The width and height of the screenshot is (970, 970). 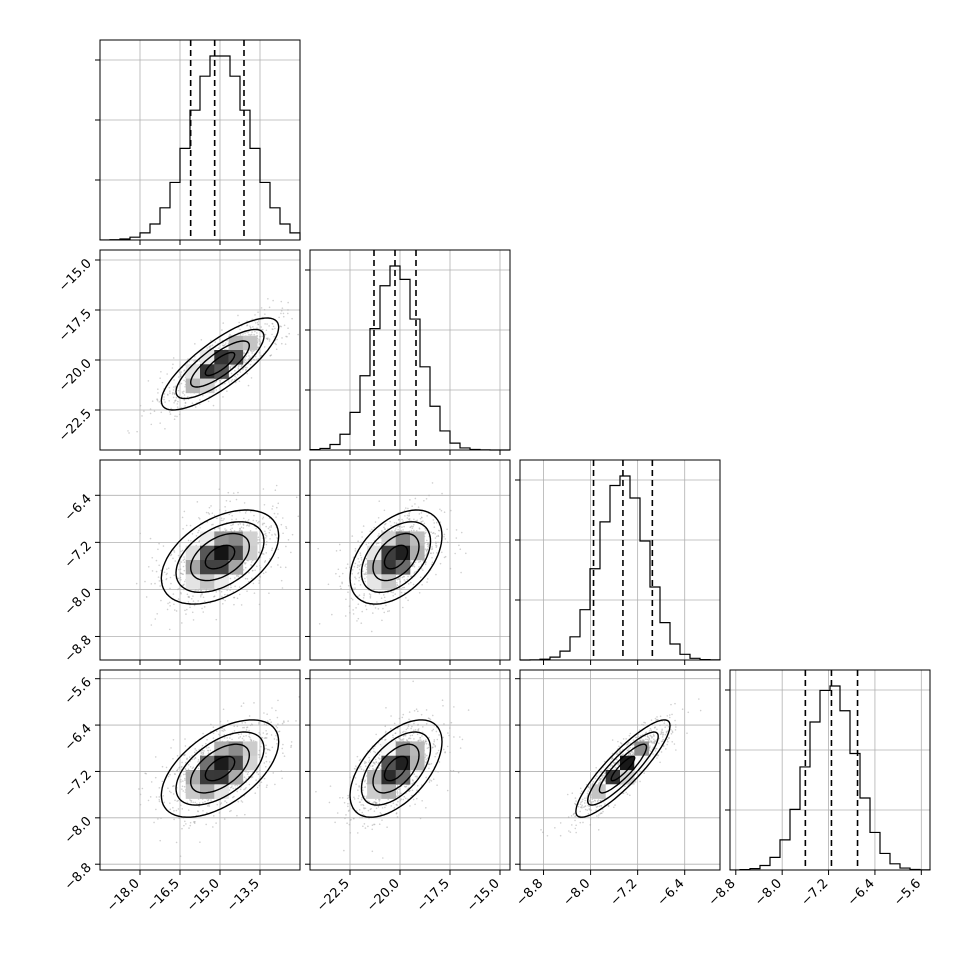 I want to click on y-tick-label: −6.4, so click(x=78, y=508).